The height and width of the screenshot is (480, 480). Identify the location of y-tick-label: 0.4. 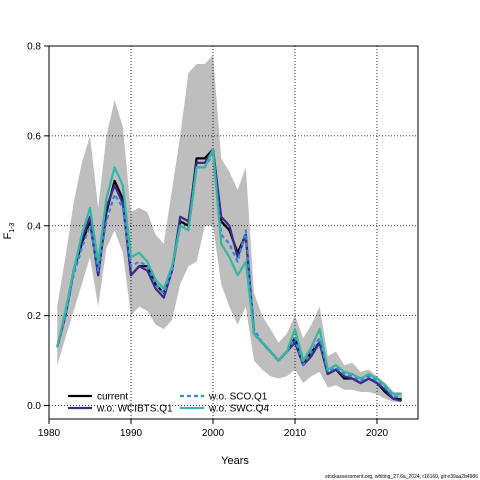
(34, 226).